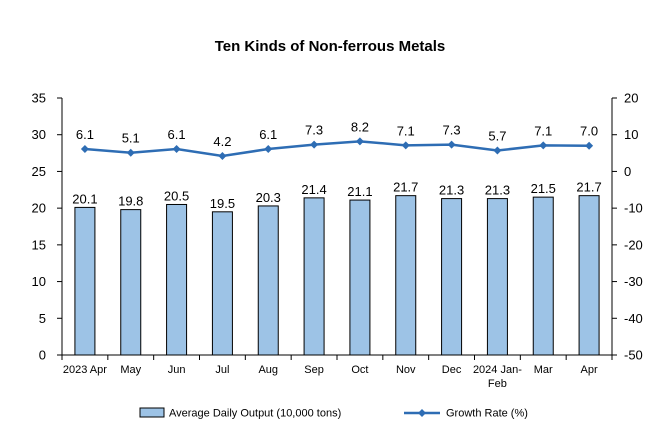 Image resolution: width=660 pixels, height=440 pixels. What do you see at coordinates (589, 370) in the screenshot?
I see `category-label: Apr` at bounding box center [589, 370].